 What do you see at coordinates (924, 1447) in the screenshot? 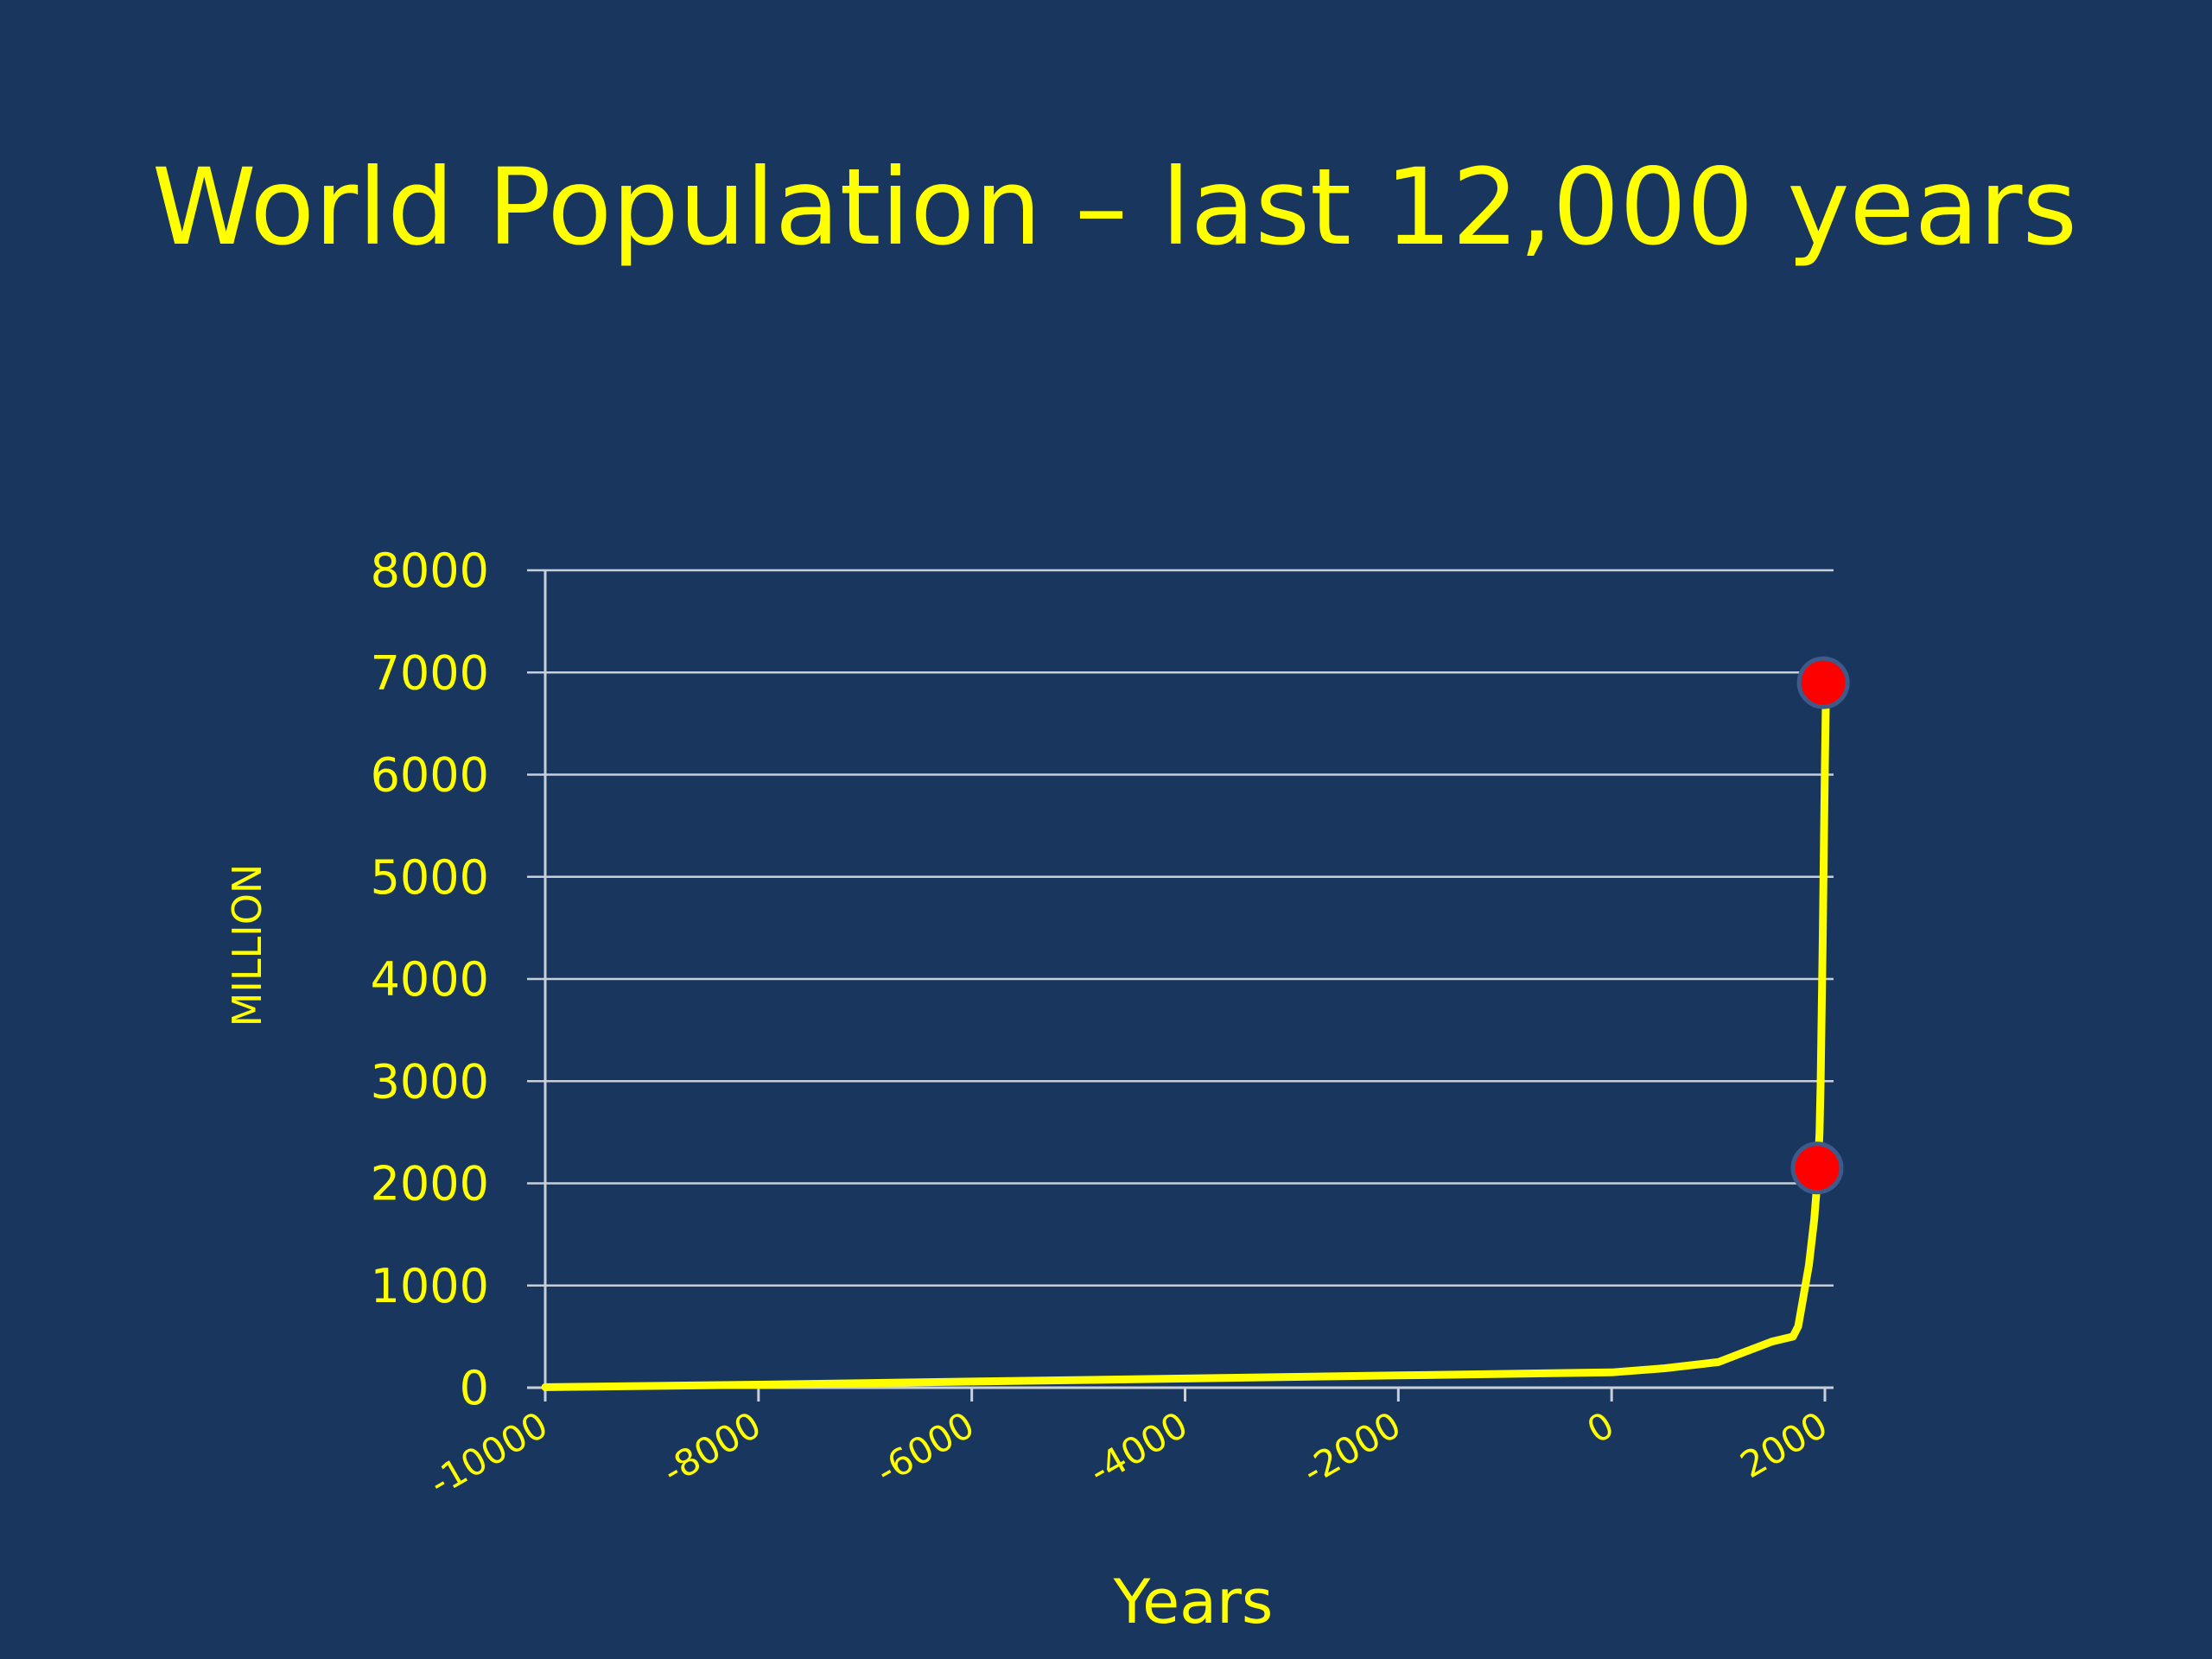
I see `x-tick-label--6000: -6000` at bounding box center [924, 1447].